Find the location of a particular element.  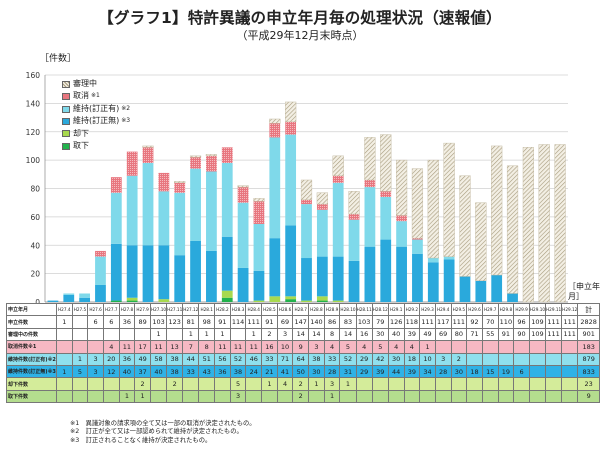

x-tick-label: H28.2 is located at coordinates (222, 309).